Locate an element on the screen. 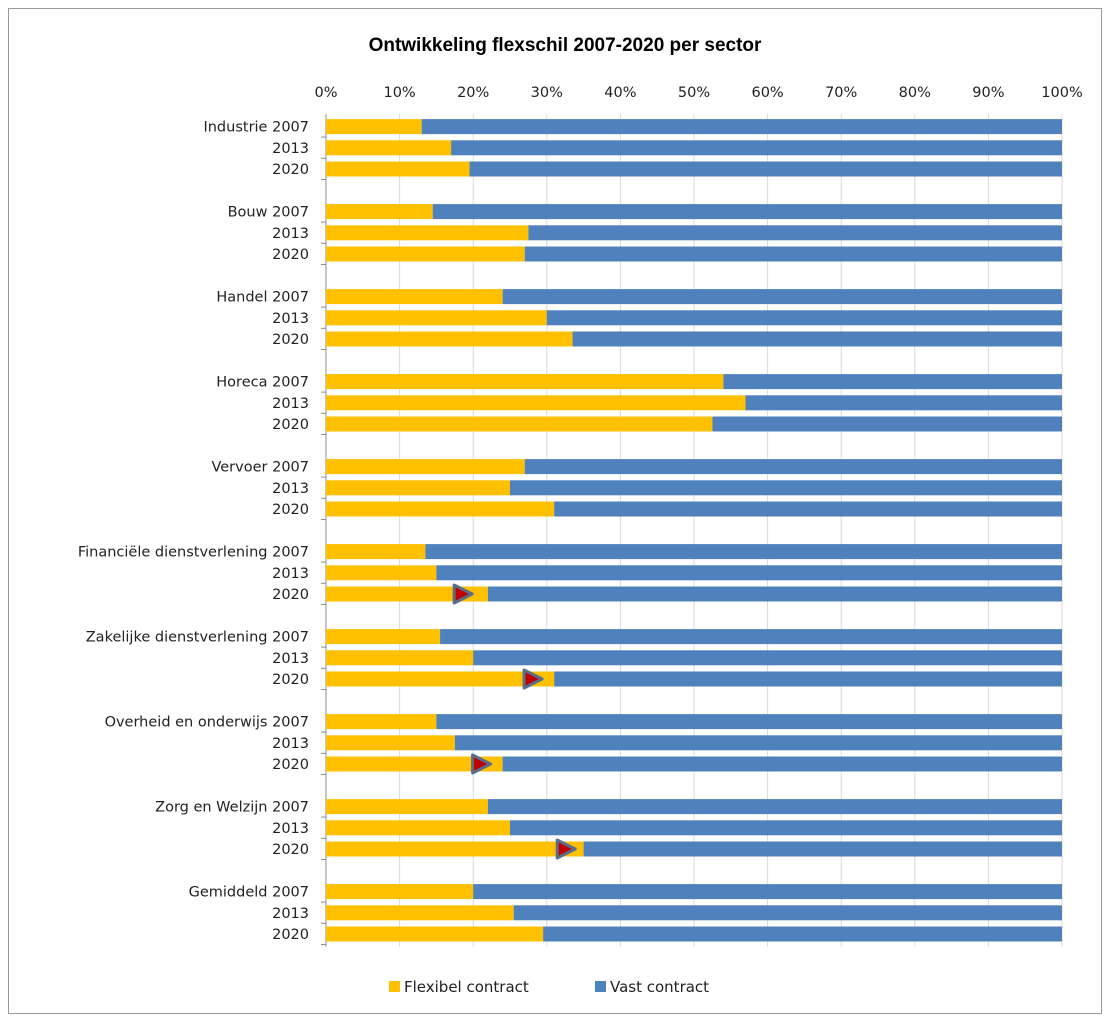 This screenshot has width=1112, height=1023. category-label: Zakelijke dienstverlening 2007 is located at coordinates (197, 638).